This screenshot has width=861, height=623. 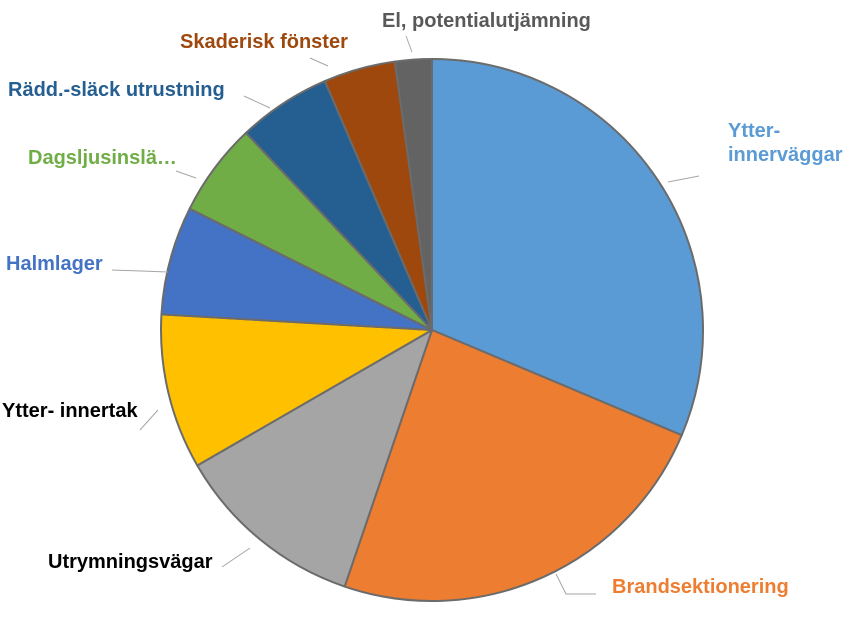 What do you see at coordinates (257, 102) in the screenshot?
I see `leader-line-radd-slack-utrustning` at bounding box center [257, 102].